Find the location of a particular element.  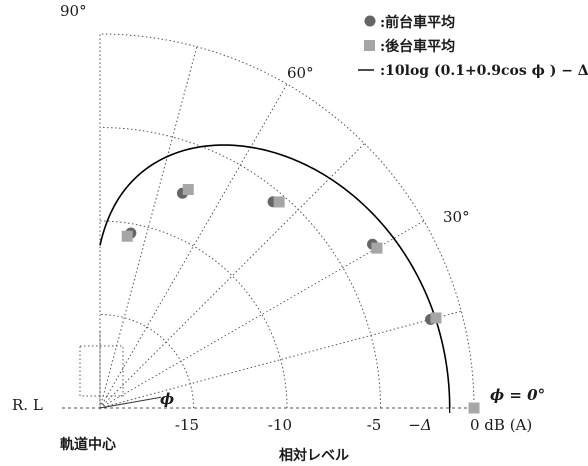

legend-item-front: :前台車平均 is located at coordinates (417, 22).